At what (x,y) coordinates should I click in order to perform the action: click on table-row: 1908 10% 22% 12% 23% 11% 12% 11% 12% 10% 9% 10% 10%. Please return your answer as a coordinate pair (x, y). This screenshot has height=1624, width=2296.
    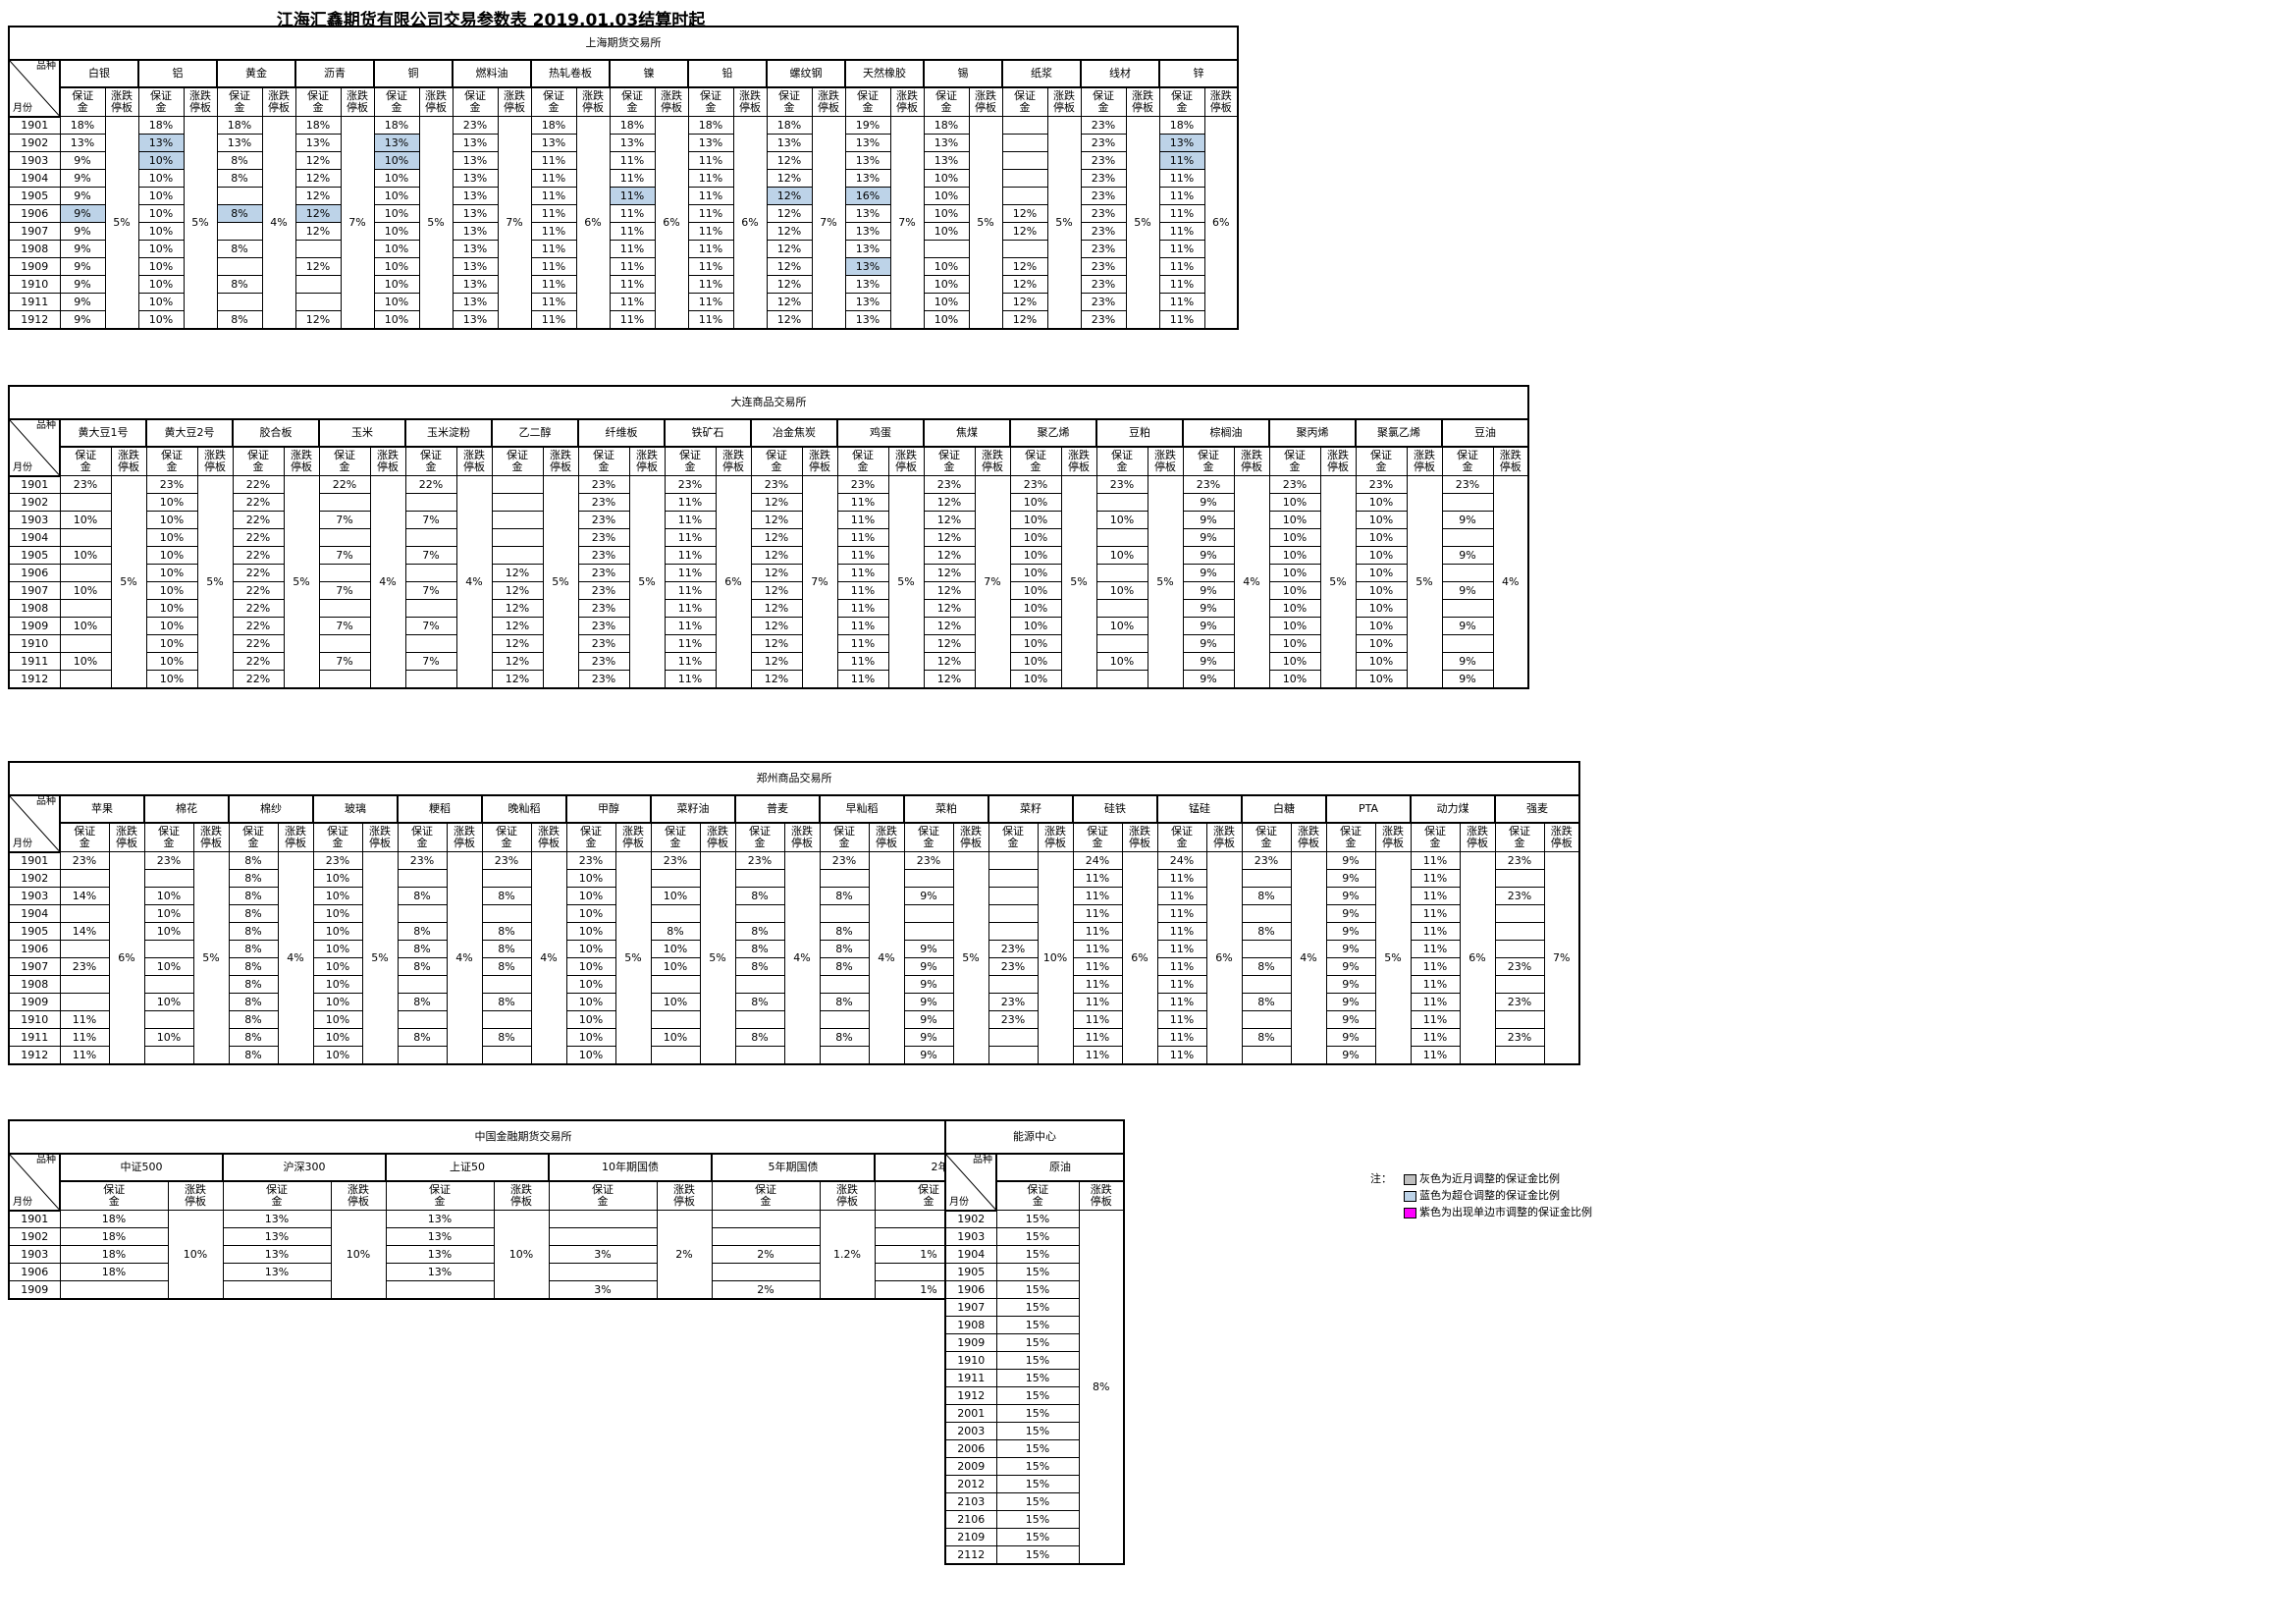
    Looking at the image, I should click on (768, 608).